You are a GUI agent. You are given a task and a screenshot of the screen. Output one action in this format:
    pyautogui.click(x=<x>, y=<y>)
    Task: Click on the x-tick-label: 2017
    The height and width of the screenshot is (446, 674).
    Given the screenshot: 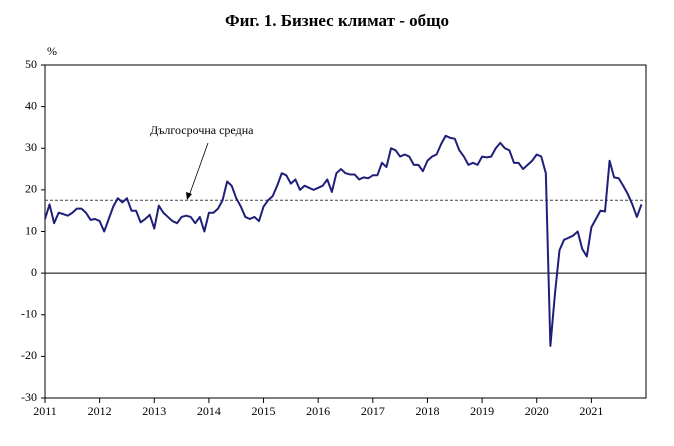 What is the action you would take?
    pyautogui.click(x=373, y=411)
    